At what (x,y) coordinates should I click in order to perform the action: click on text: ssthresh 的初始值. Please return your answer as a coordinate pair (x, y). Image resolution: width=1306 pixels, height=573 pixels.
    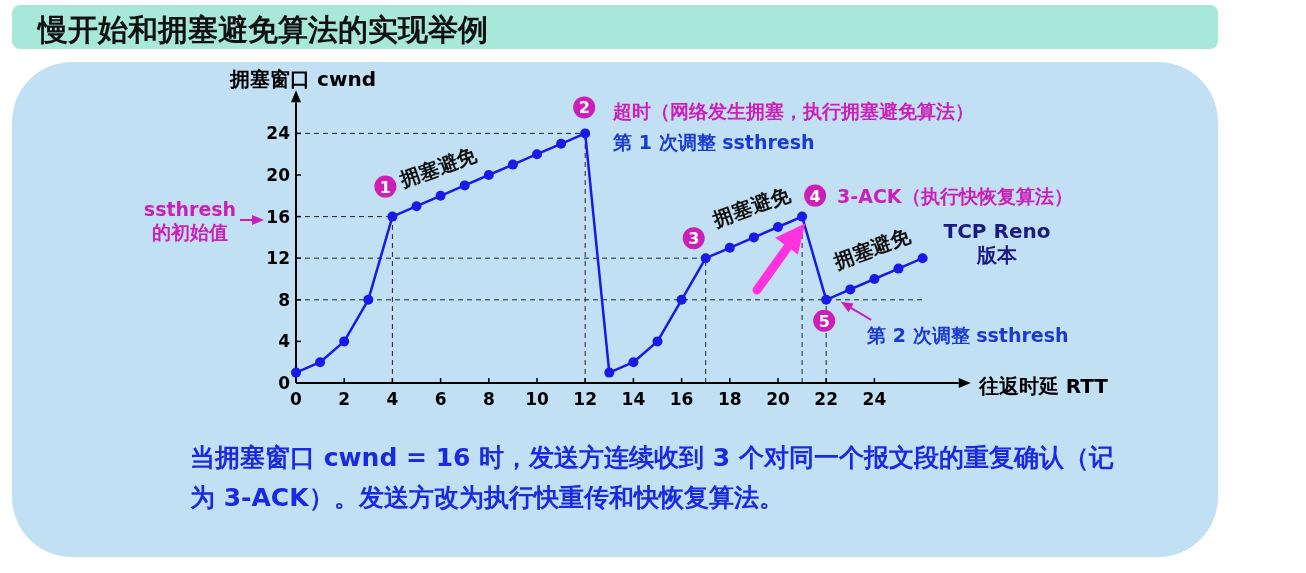
    Looking at the image, I should click on (190, 220).